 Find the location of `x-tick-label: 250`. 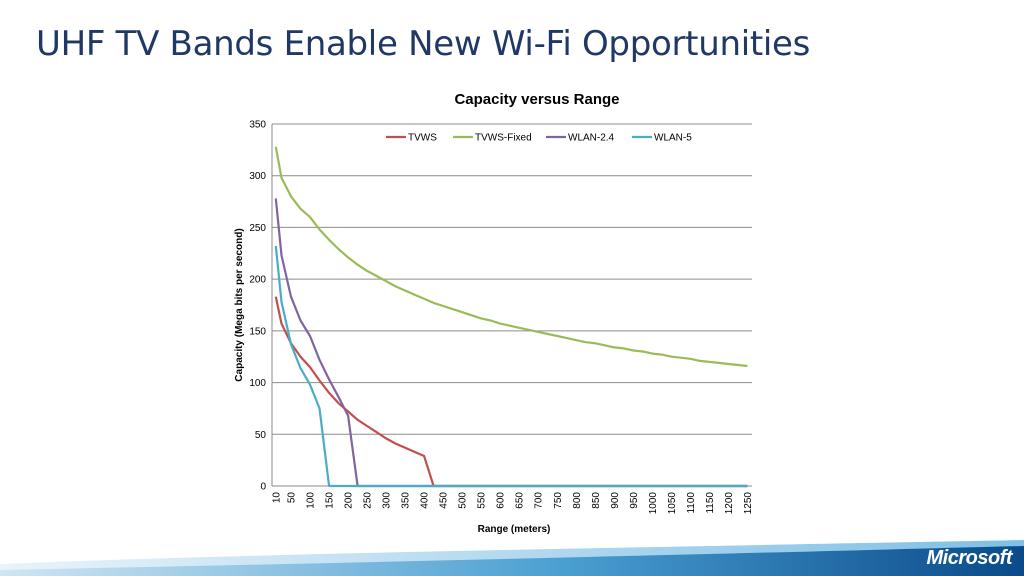

x-tick-label: 250 is located at coordinates (368, 500).